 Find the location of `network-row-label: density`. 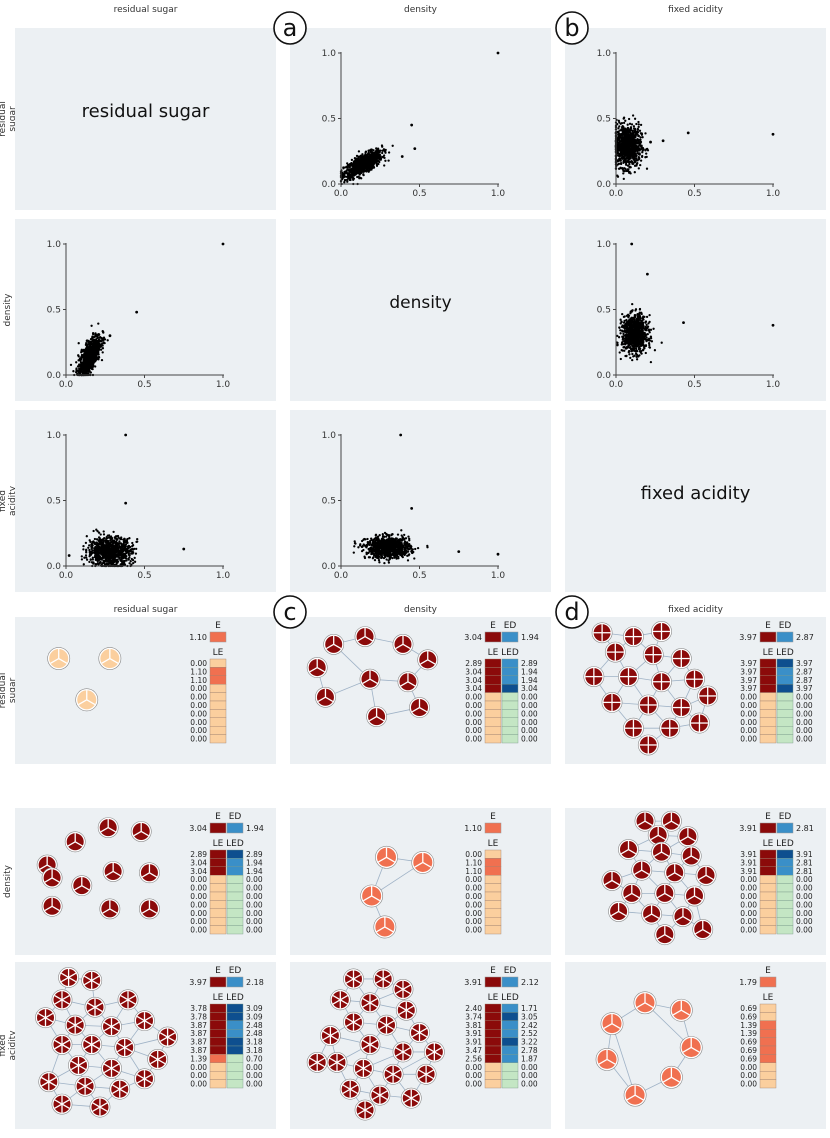

network-row-label: density is located at coordinates (8, 881).